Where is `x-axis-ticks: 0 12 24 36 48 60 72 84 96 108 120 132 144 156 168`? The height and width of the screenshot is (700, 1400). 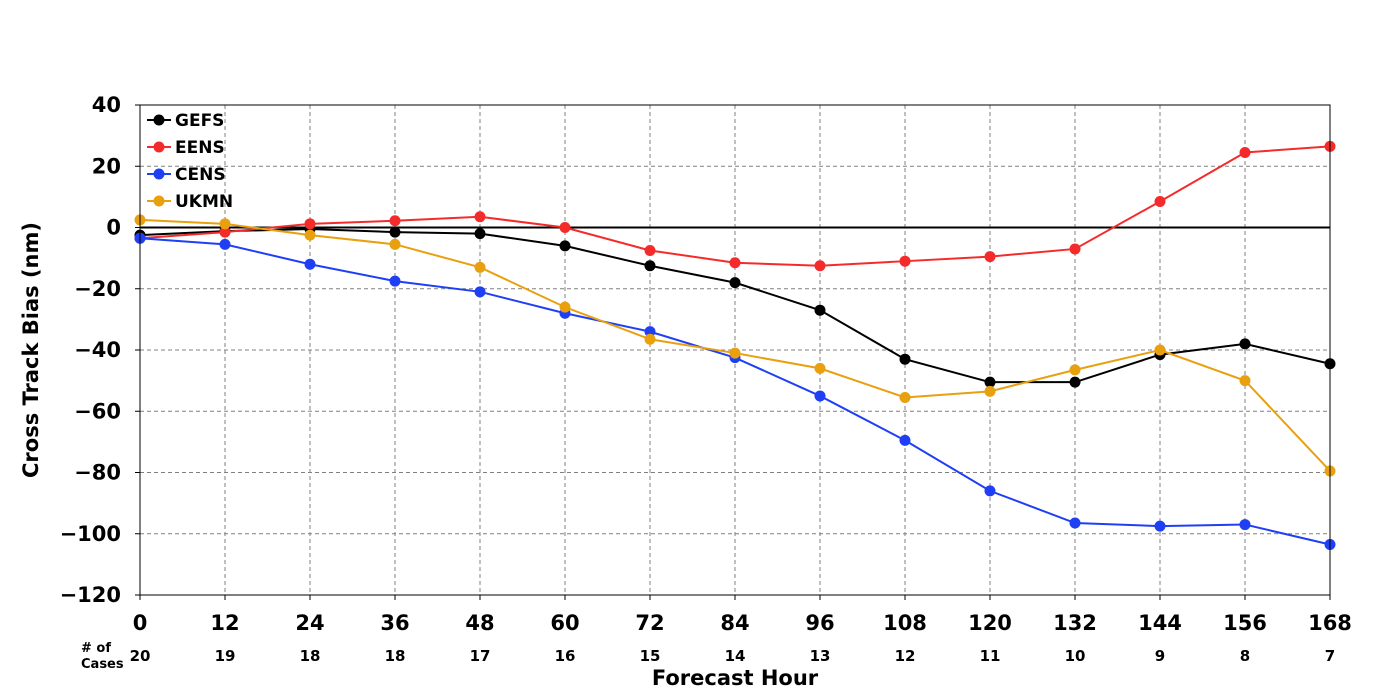
x-axis-ticks: 0 12 24 36 48 60 72 84 96 108 120 132 144 156 168 is located at coordinates (742, 615).